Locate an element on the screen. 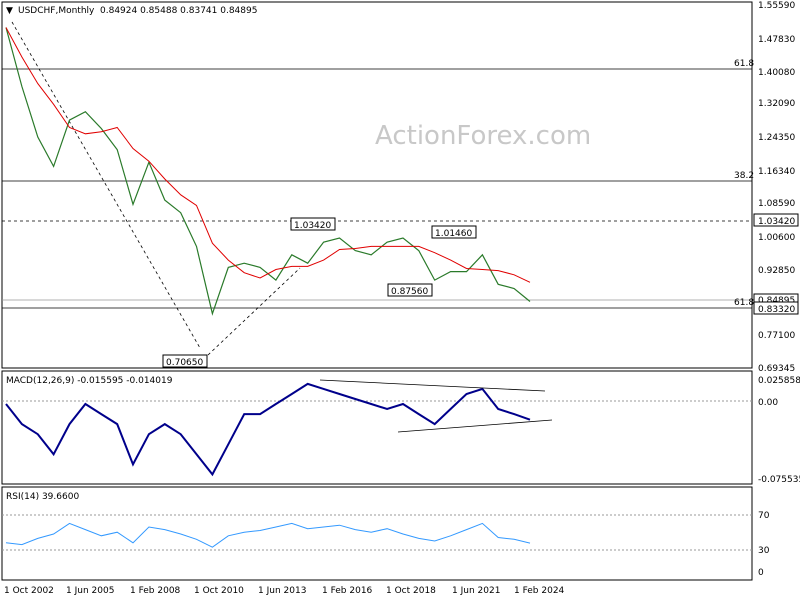 The image size is (800, 600). macd-header: MACD(12,26,9) -0.015595 -0.014019 is located at coordinates (89, 381).